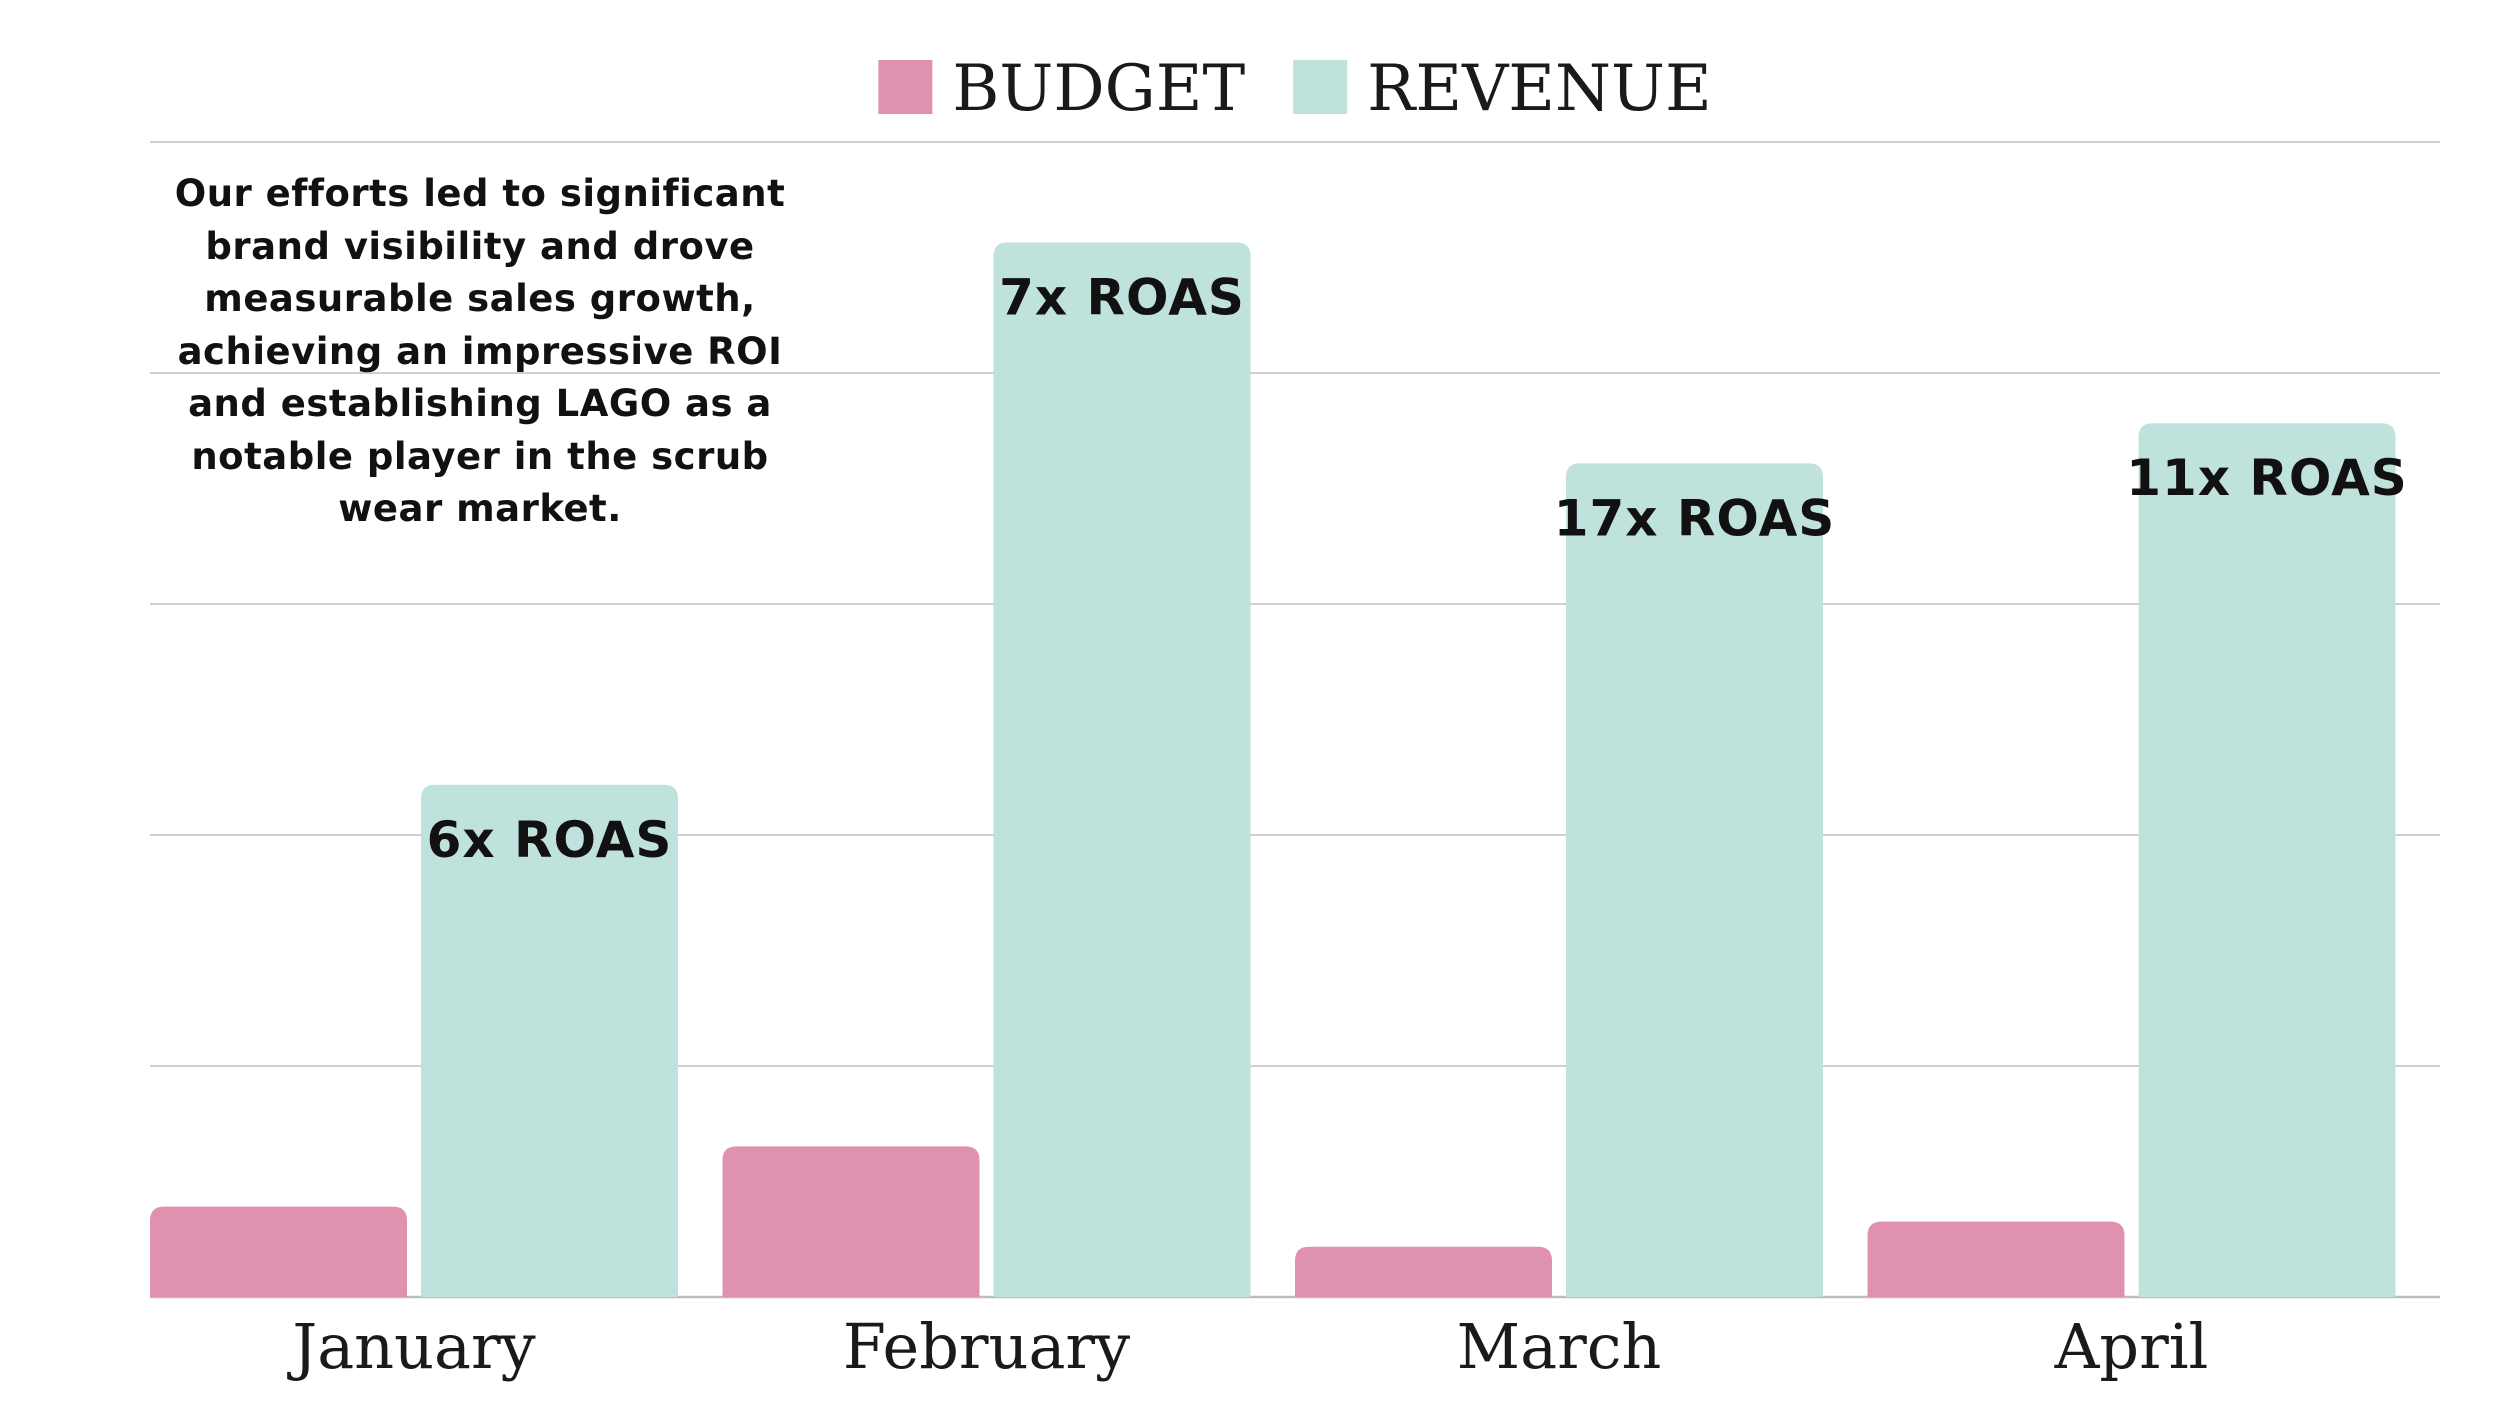 Image resolution: width=2500 pixels, height=1406 pixels. Describe the element at coordinates (1695, 518) in the screenshot. I see `bar-data-label: 17x ROAS` at that location.